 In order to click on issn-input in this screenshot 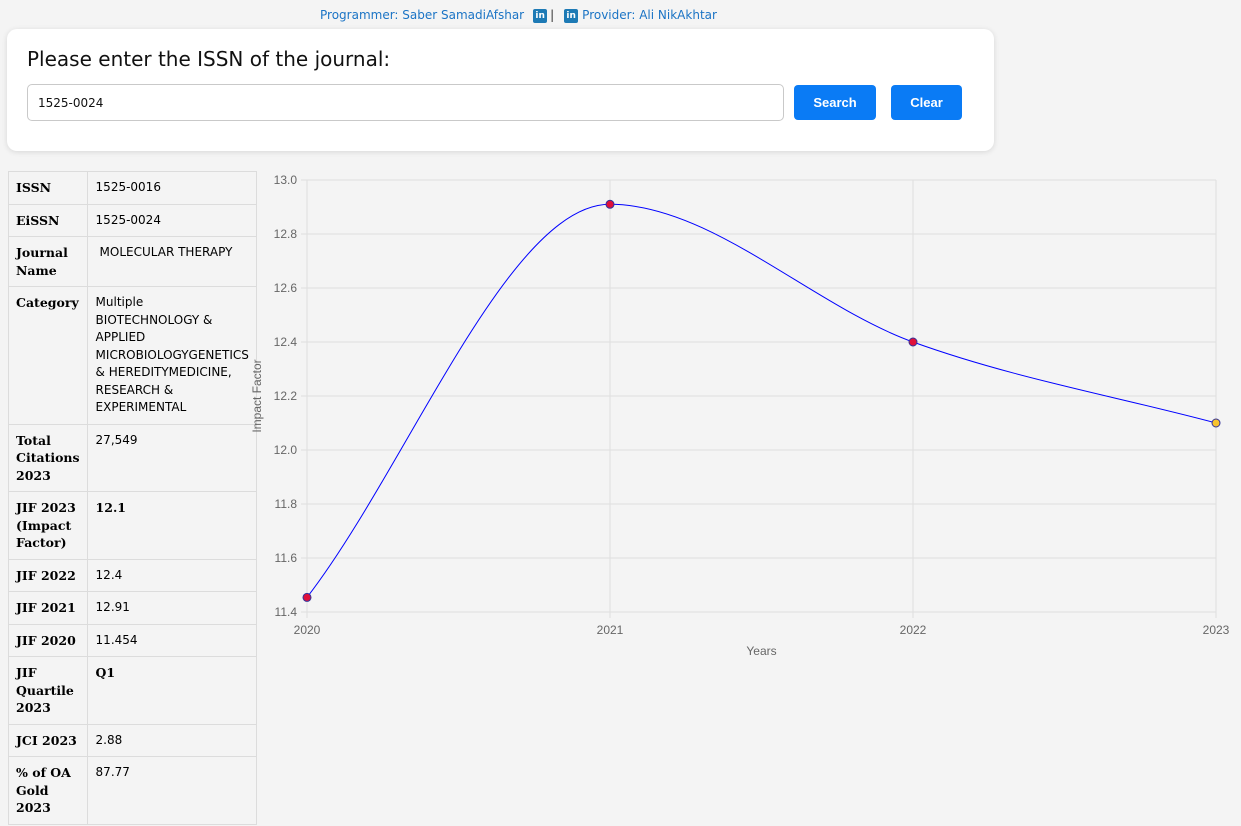, I will do `click(405, 102)`.